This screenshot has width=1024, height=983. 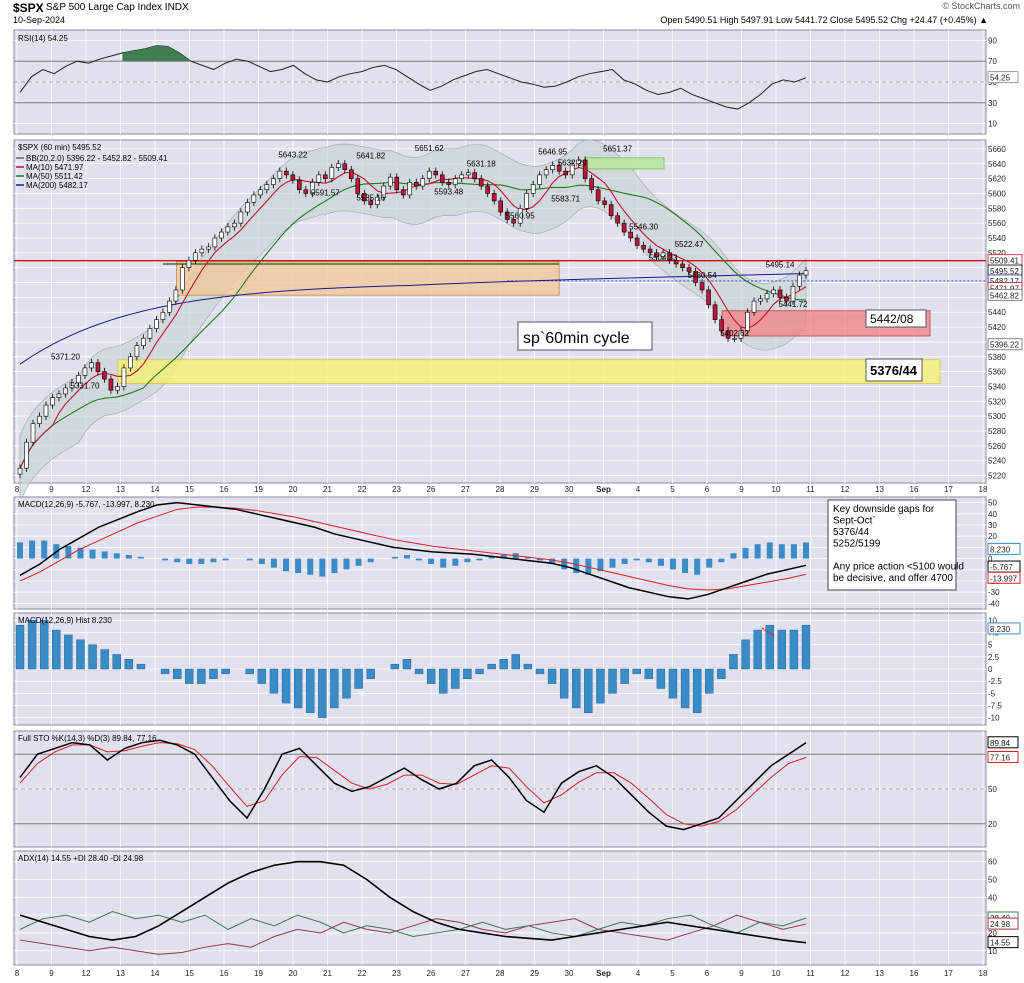 What do you see at coordinates (994, 603) in the screenshot?
I see `macd-tick: -40` at bounding box center [994, 603].